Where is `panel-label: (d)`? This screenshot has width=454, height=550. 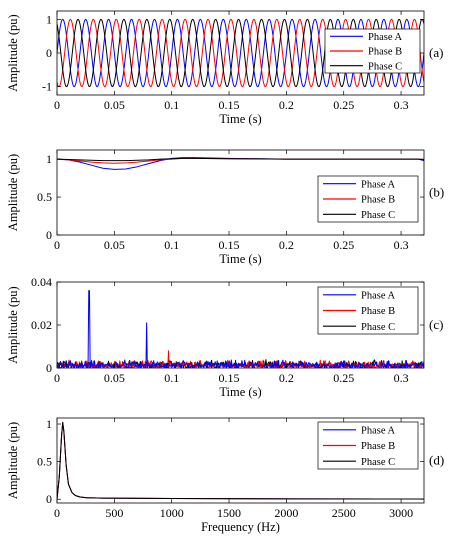
panel-label: (d) is located at coordinates (436, 460).